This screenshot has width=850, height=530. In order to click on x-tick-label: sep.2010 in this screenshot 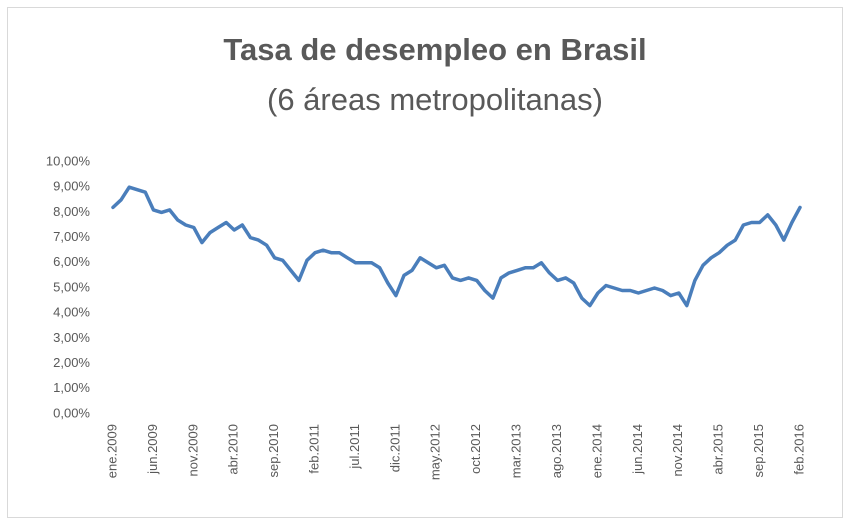, I will do `click(273, 451)`.